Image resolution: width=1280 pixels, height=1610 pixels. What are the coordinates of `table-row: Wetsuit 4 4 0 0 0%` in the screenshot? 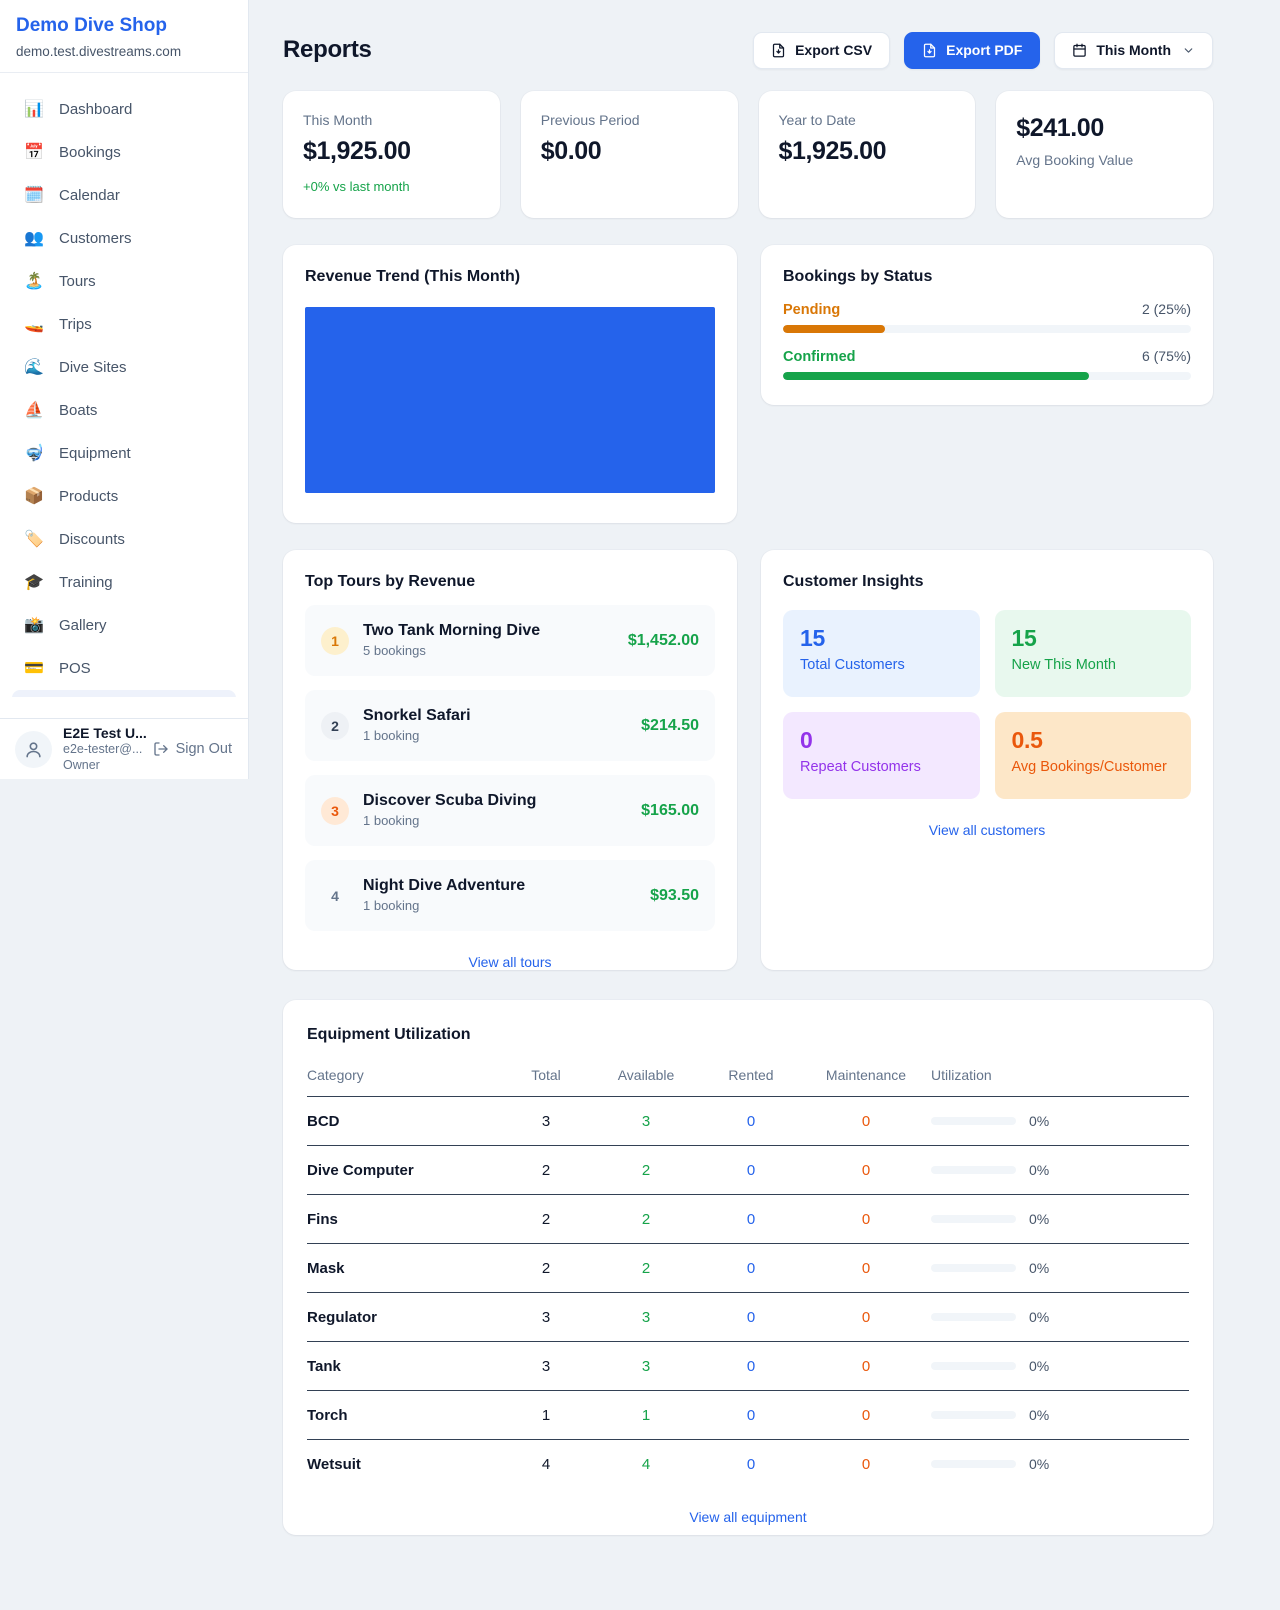 It's located at (748, 1464).